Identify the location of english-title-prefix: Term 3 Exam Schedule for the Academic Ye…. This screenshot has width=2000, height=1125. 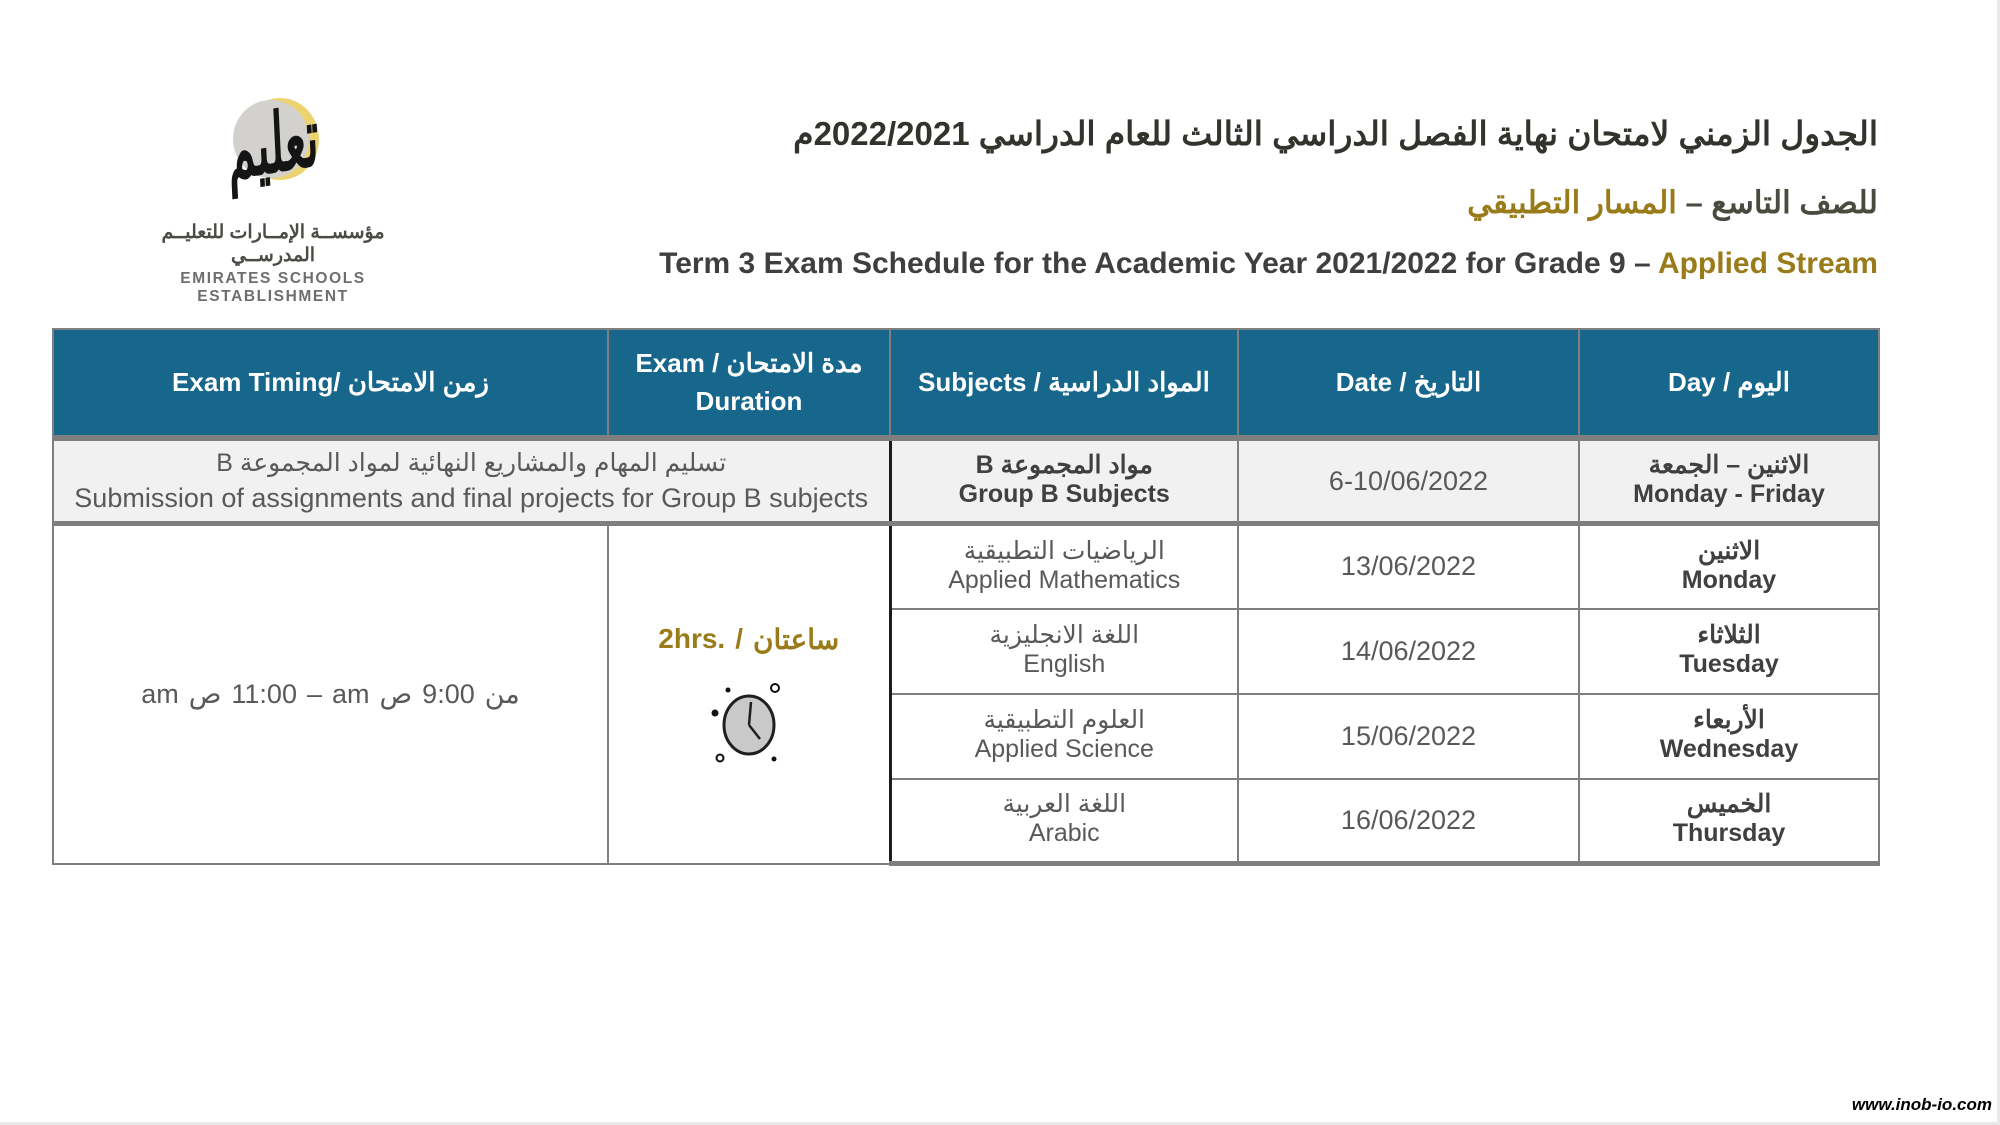
(1158, 263).